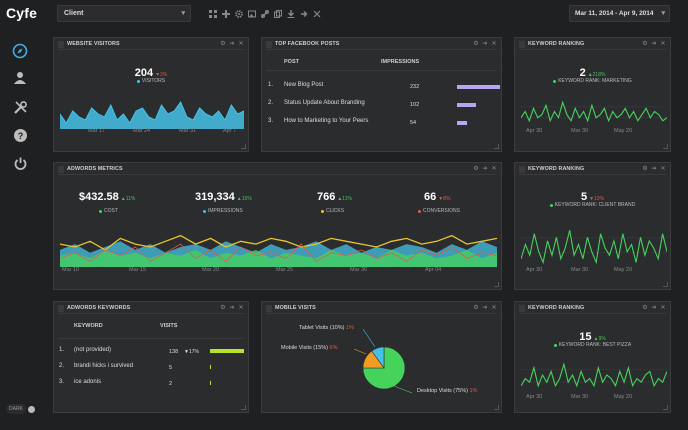  Describe the element at coordinates (381, 44) in the screenshot. I see `widget-header: Top Facebook Posts ⚙ ➔ ✕` at that location.